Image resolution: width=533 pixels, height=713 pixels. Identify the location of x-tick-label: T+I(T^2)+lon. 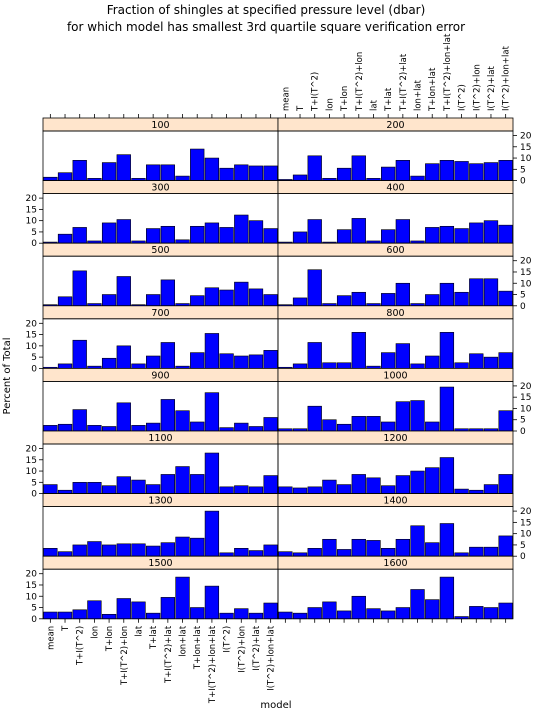
(360, 82).